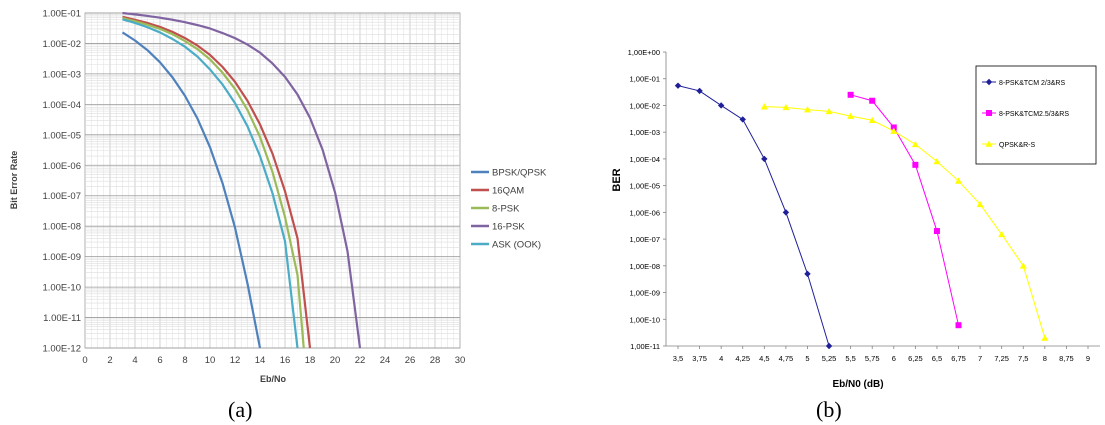 The height and width of the screenshot is (425, 1105). What do you see at coordinates (645, 266) in the screenshot?
I see `chart-b-y-tick-label: 1,00E-08` at bounding box center [645, 266].